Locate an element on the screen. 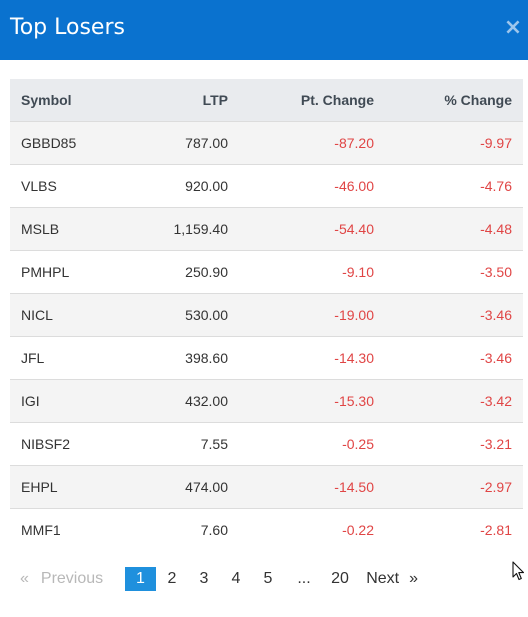 Image resolution: width=528 pixels, height=617 pixels. previous-page-button: « Previous is located at coordinates (68, 579).